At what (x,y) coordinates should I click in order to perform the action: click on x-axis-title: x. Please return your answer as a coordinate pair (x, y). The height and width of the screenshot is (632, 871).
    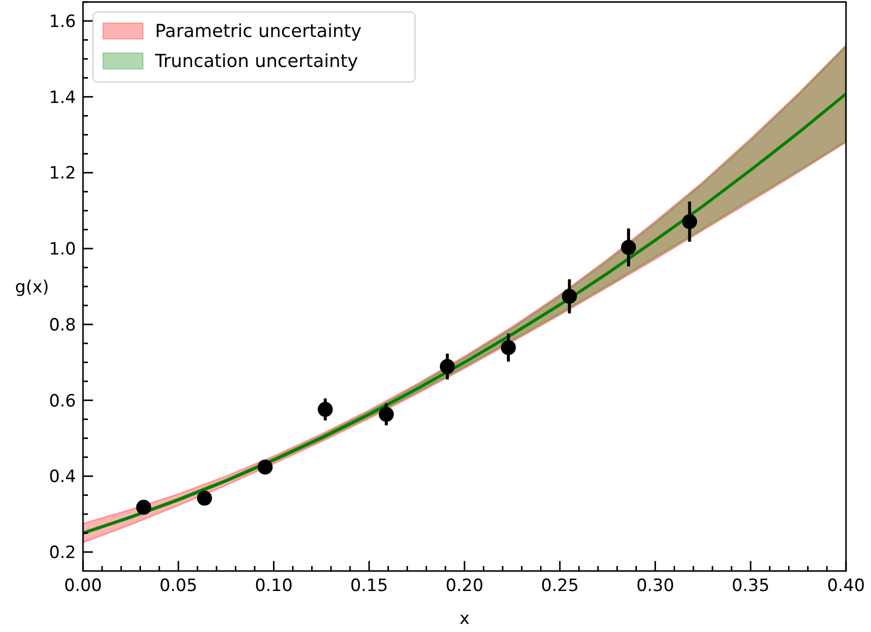
    Looking at the image, I should click on (464, 619).